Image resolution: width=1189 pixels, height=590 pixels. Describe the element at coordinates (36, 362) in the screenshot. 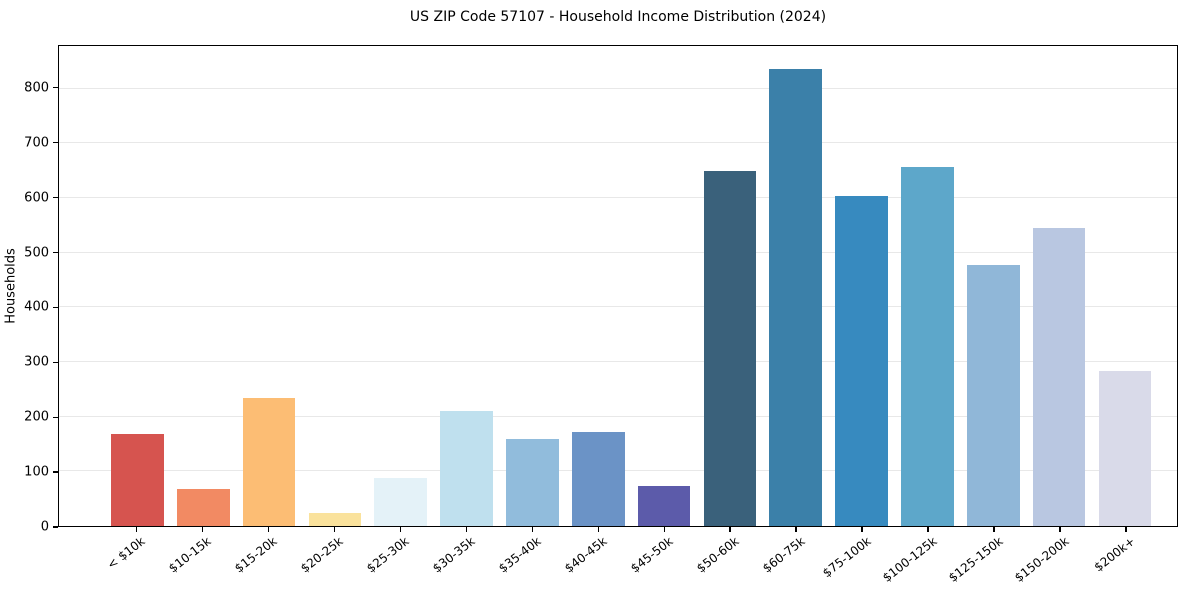

I see `y-tick-label: 300` at that location.